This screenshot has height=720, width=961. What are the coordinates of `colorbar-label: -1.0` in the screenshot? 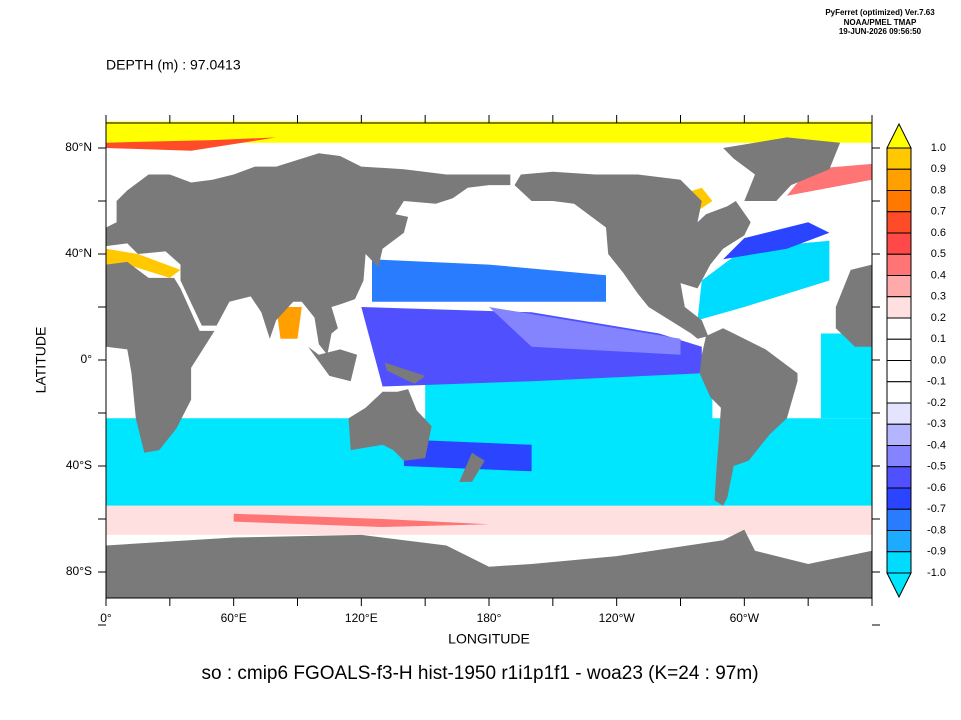 It's located at (936, 573).